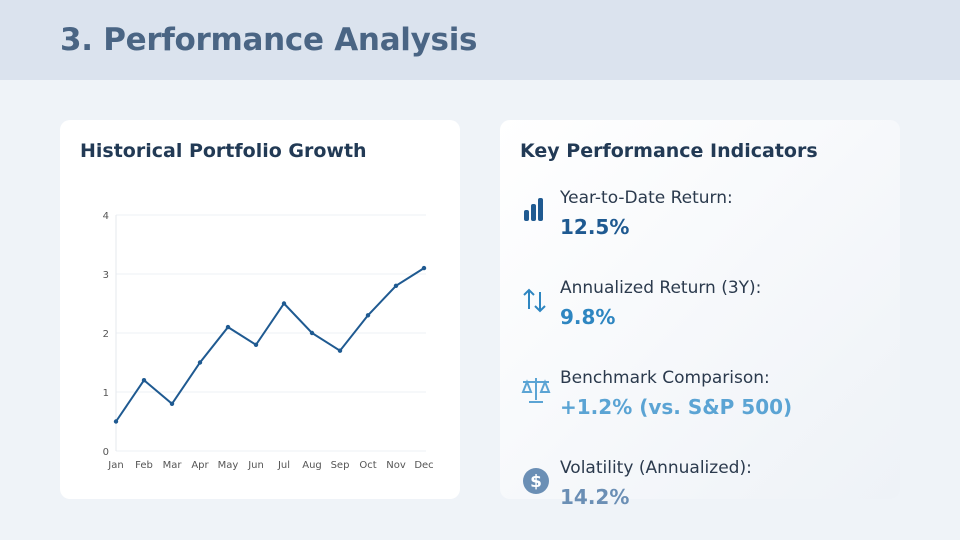  Describe the element at coordinates (656, 468) in the screenshot. I see `kpi-label: Volatility (Annualized):` at that location.